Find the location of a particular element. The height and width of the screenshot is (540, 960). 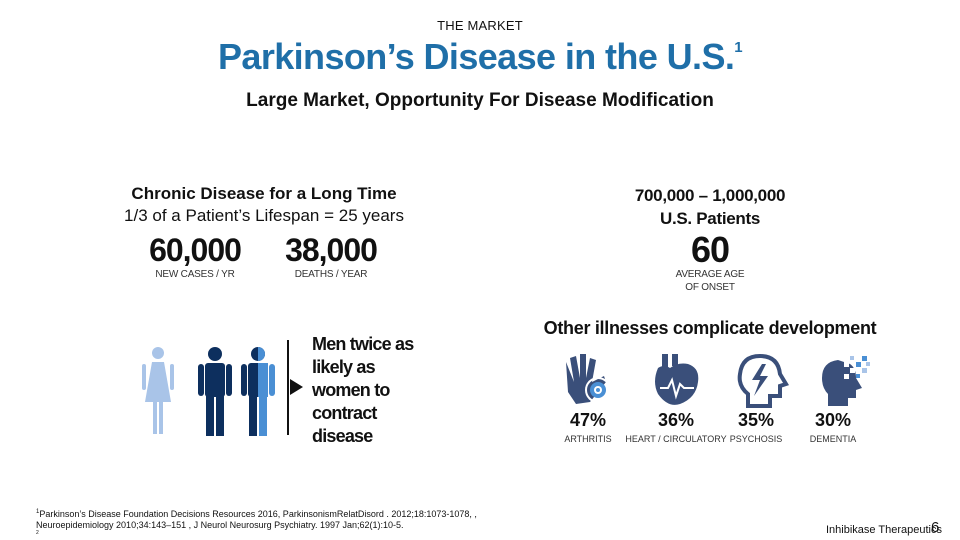

arthritis-label: ARTHRITIS is located at coordinates (588, 439).